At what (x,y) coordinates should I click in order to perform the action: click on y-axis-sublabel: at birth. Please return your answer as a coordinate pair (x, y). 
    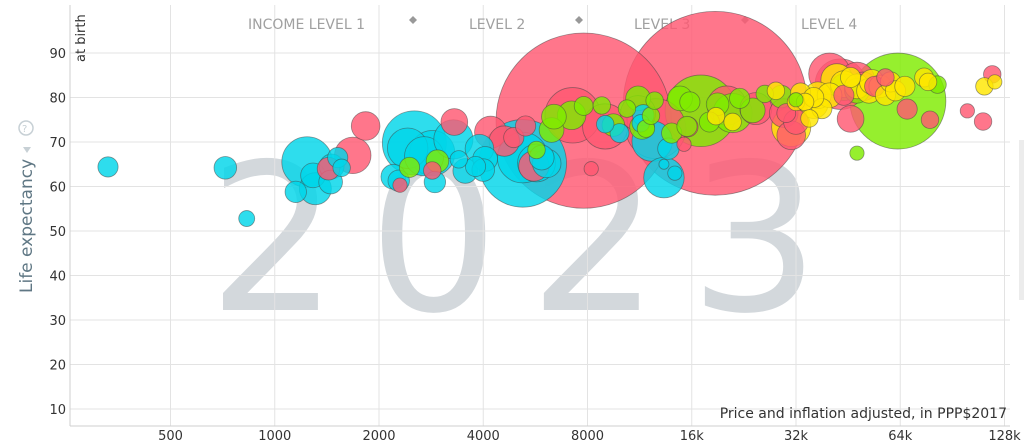
    Looking at the image, I should click on (81, 38).